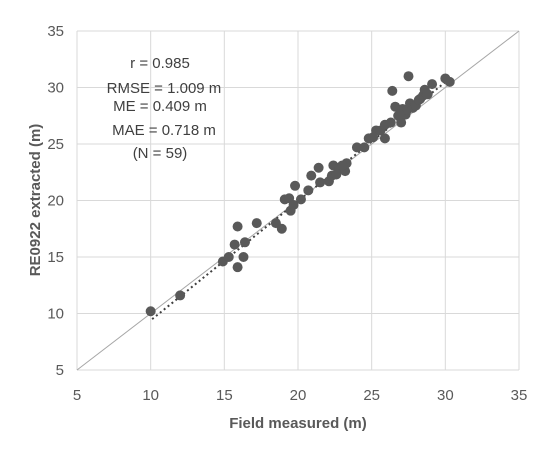 The width and height of the screenshot is (550, 449). What do you see at coordinates (160, 63) in the screenshot?
I see `stat-r: r = 0.985` at bounding box center [160, 63].